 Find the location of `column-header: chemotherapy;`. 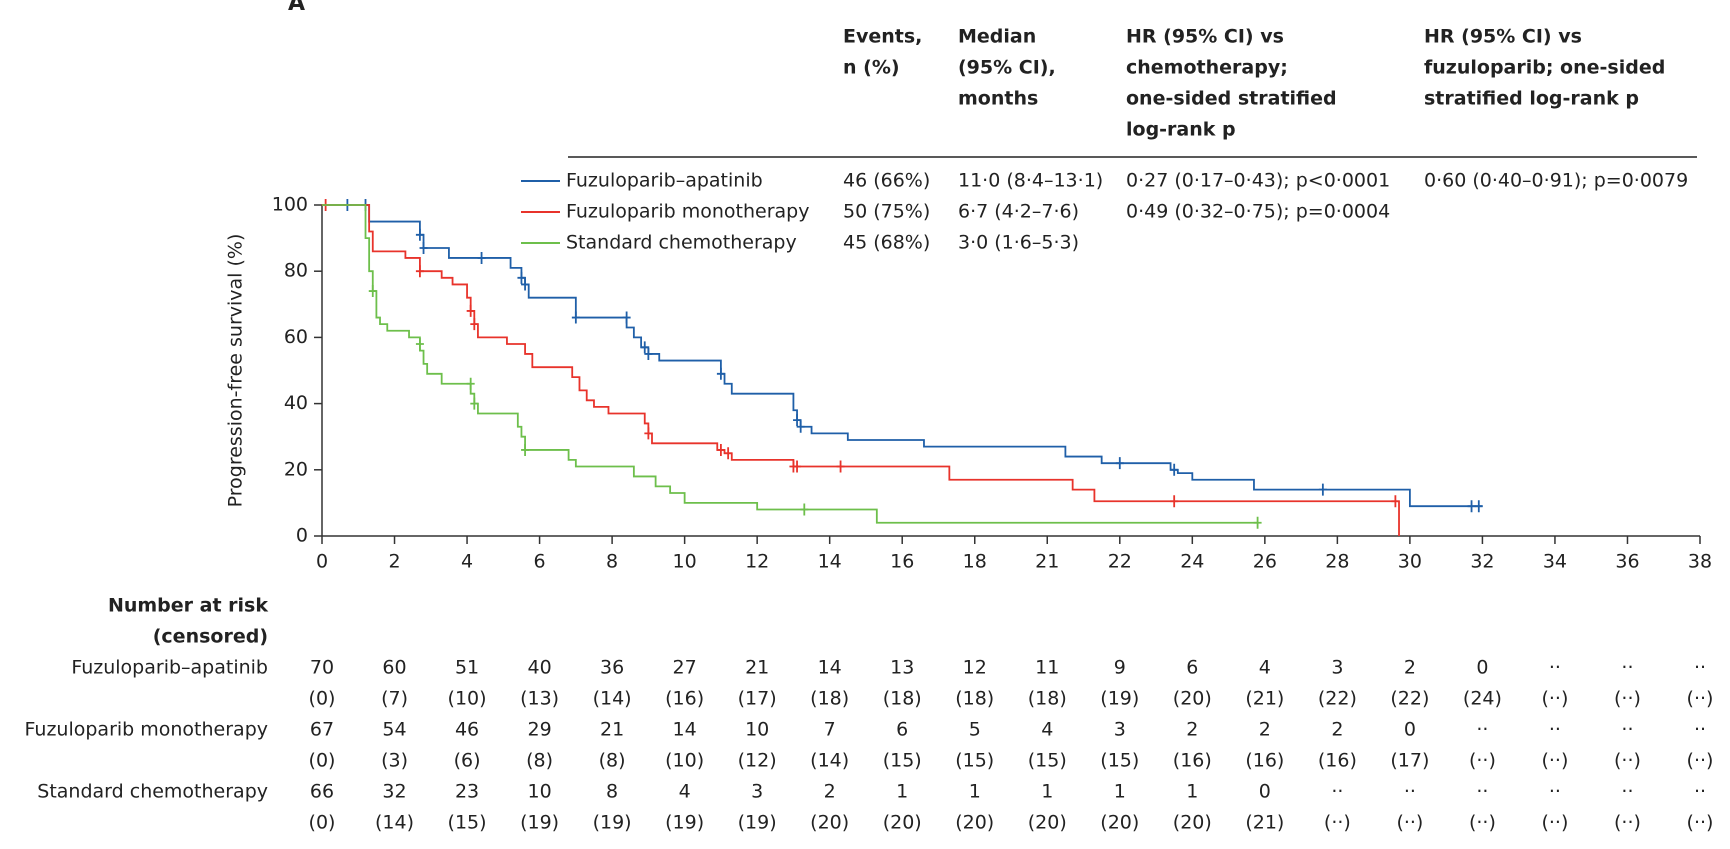

column-header: chemotherapy; is located at coordinates (1207, 68).